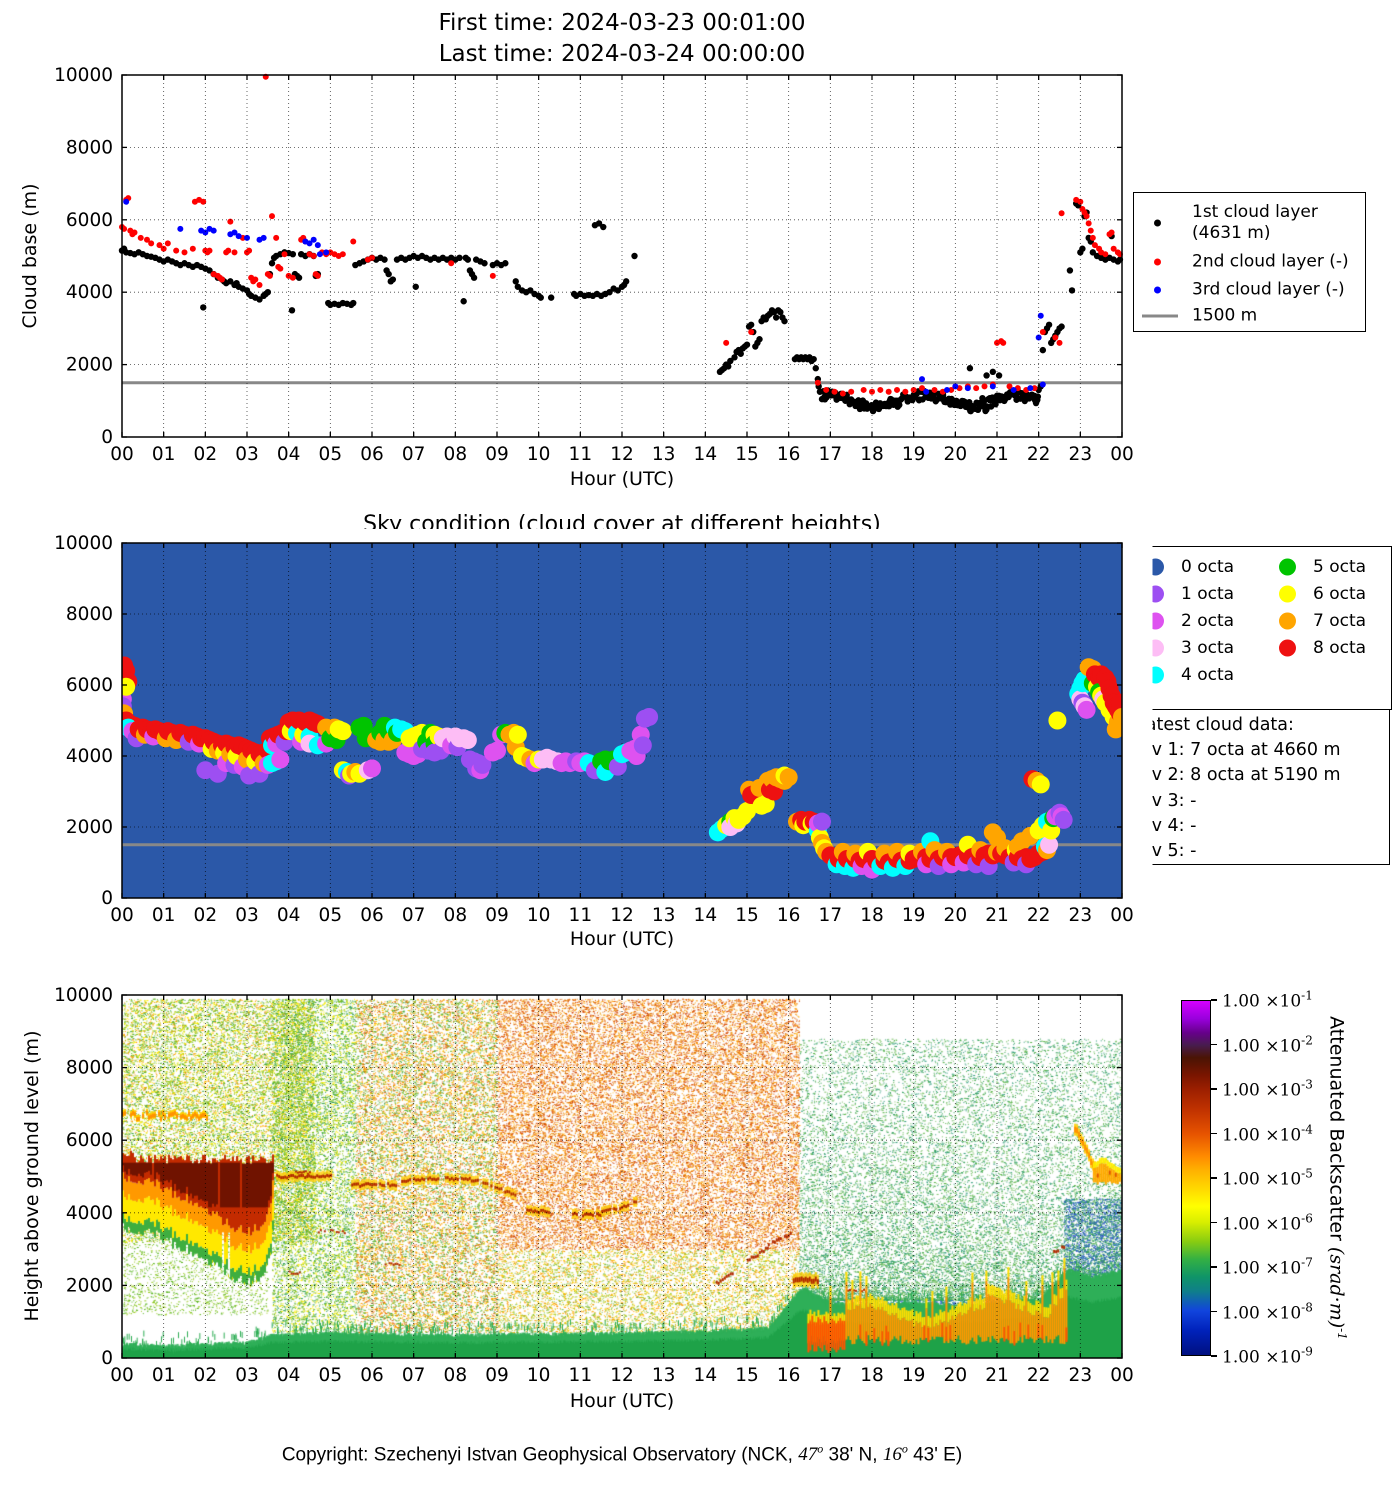 This screenshot has height=1500, width=1400. I want to click on colorbar-tick, so click(1214, 1000).